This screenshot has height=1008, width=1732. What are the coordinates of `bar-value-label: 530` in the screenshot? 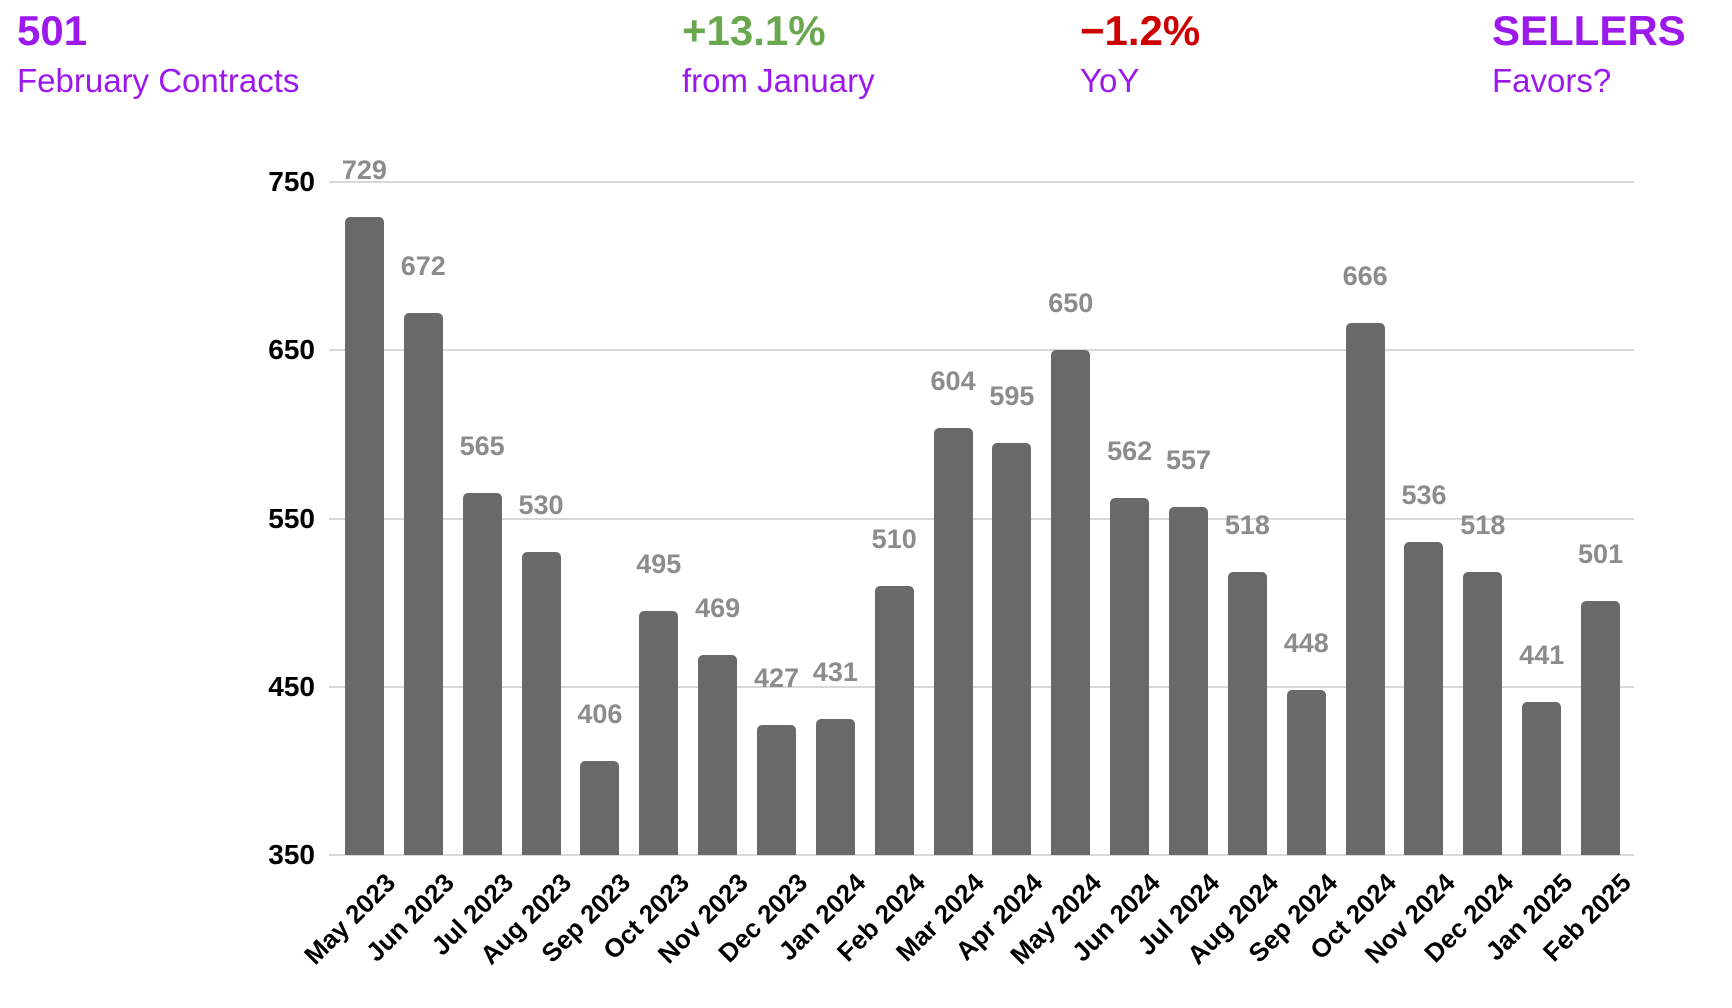 It's located at (541, 505).